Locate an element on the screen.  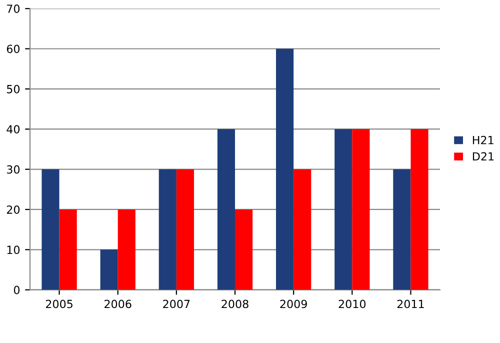
y-tick-label: 70 is located at coordinates (13, 8).